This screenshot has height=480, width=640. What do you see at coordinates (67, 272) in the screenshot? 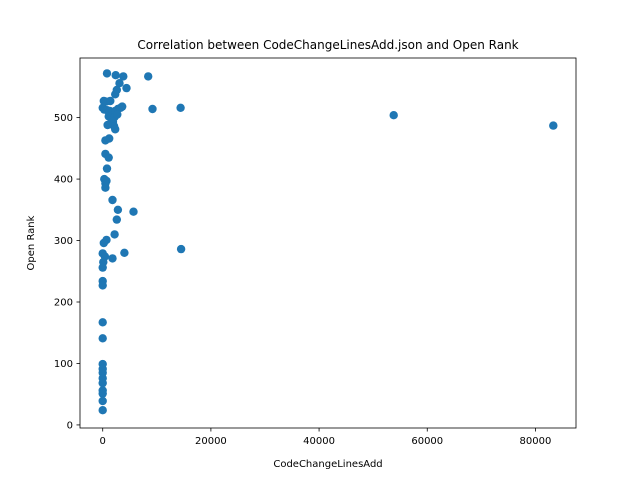
I see `y-axis: 0 100 200 300 400 500` at bounding box center [67, 272].